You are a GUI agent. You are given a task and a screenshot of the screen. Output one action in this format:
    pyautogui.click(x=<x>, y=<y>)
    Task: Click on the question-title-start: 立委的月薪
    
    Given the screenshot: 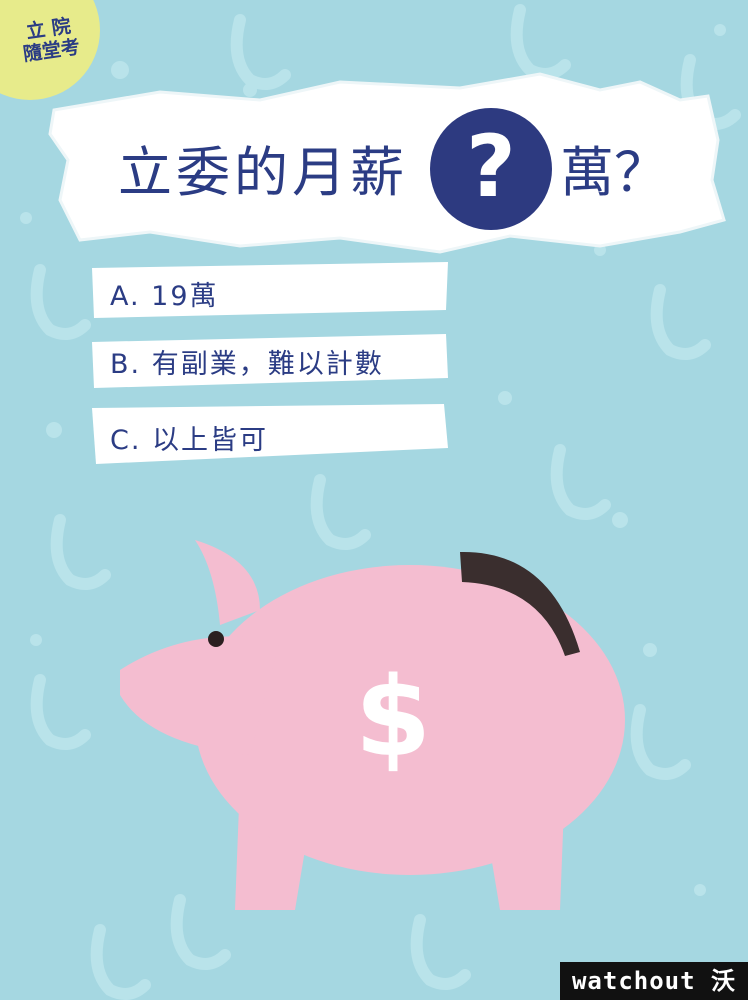 What is the action you would take?
    pyautogui.click(x=263, y=172)
    